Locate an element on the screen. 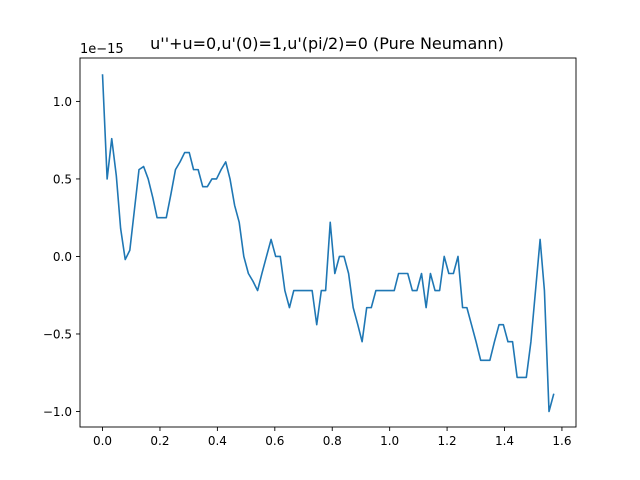  y-axis-offset-label: 1e−15 is located at coordinates (102, 49).